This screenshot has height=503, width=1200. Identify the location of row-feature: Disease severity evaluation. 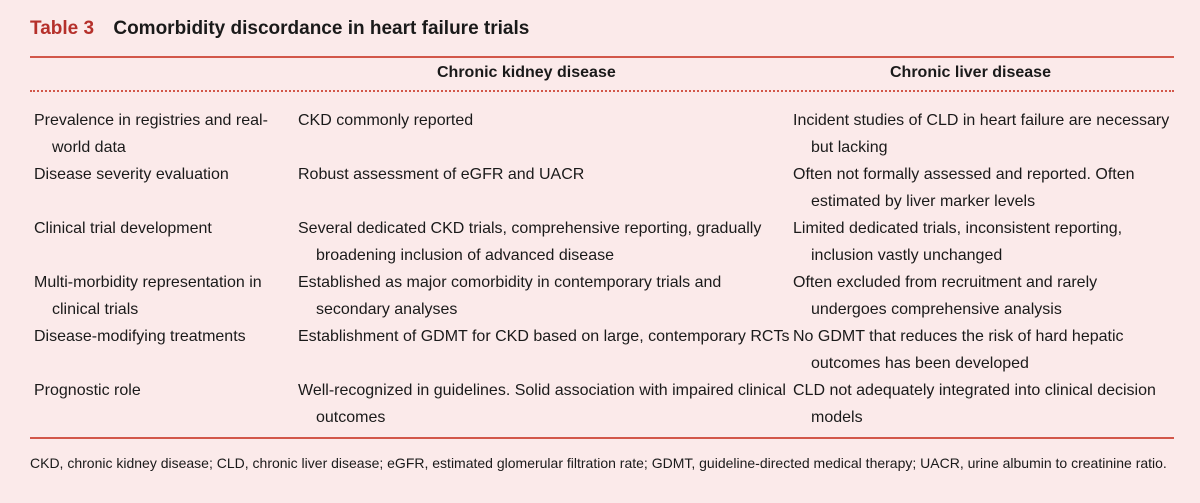
(131, 174).